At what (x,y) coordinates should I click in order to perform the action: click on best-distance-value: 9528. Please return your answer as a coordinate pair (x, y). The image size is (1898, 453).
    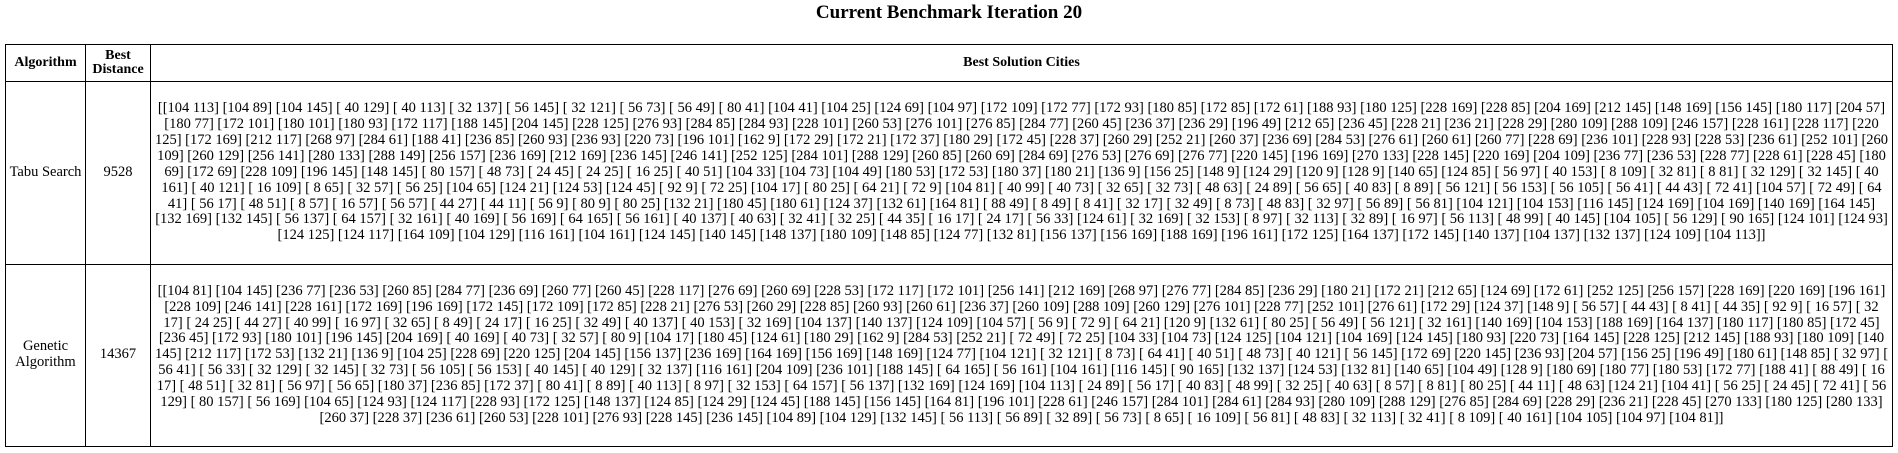
    Looking at the image, I should click on (118, 173).